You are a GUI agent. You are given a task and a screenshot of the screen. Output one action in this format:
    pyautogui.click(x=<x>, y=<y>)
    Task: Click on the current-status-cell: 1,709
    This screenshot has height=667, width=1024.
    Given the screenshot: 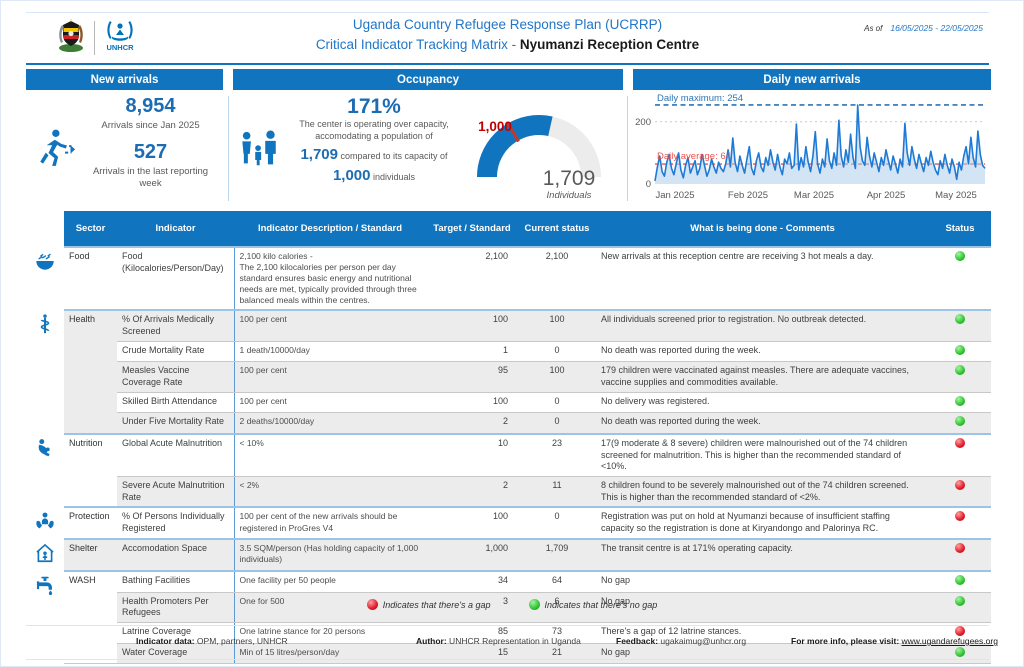 What is the action you would take?
    pyautogui.click(x=557, y=555)
    